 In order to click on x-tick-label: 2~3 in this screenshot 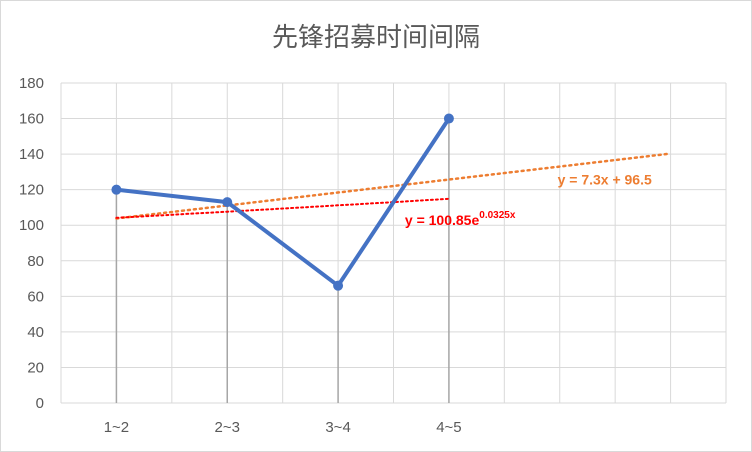, I will do `click(227, 427)`.